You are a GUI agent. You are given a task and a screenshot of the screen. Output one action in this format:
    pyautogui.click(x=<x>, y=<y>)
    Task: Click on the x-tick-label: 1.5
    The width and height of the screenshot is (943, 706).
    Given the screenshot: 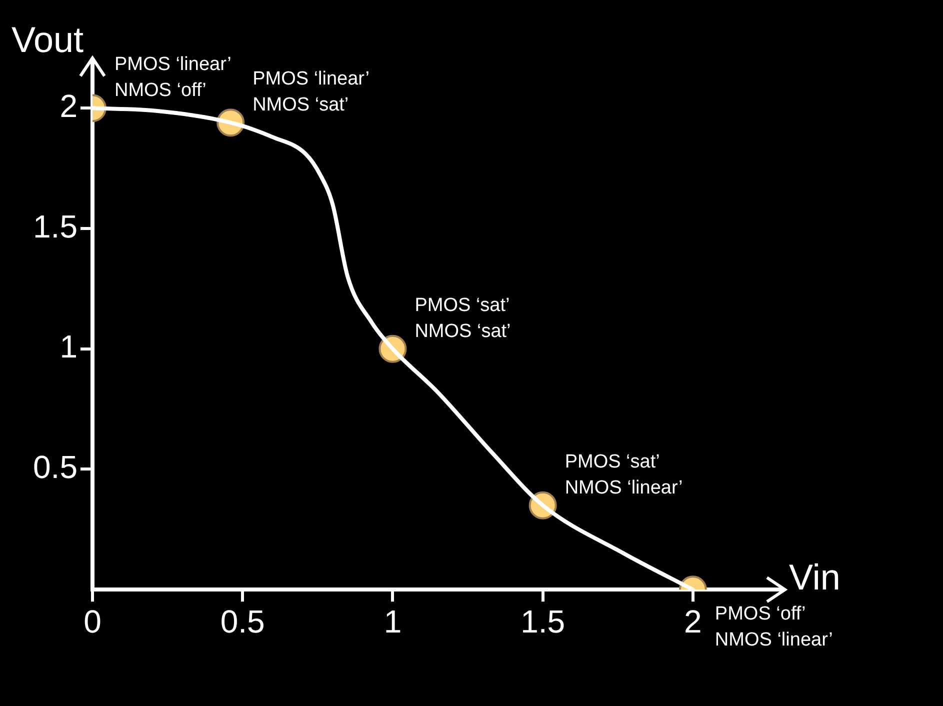 What is the action you would take?
    pyautogui.click(x=543, y=622)
    